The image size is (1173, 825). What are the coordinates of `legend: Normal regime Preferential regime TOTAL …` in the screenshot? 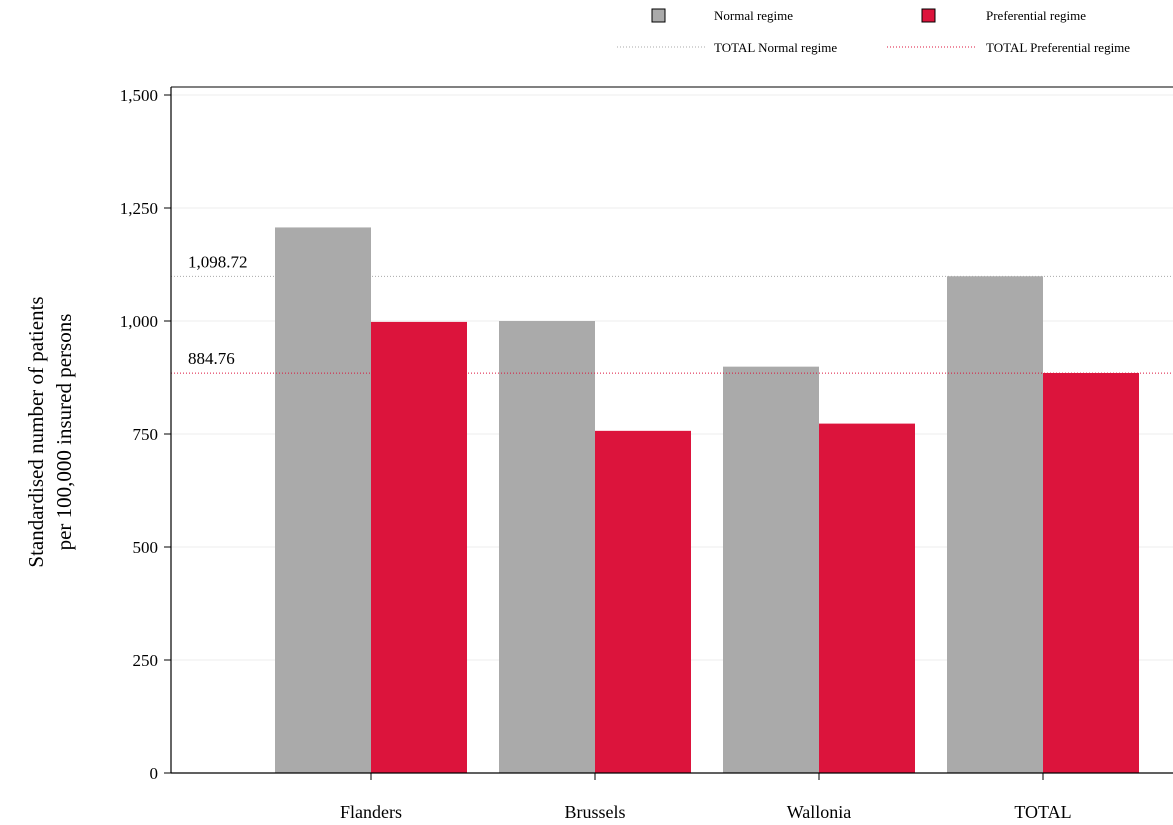 It's located at (873, 31).